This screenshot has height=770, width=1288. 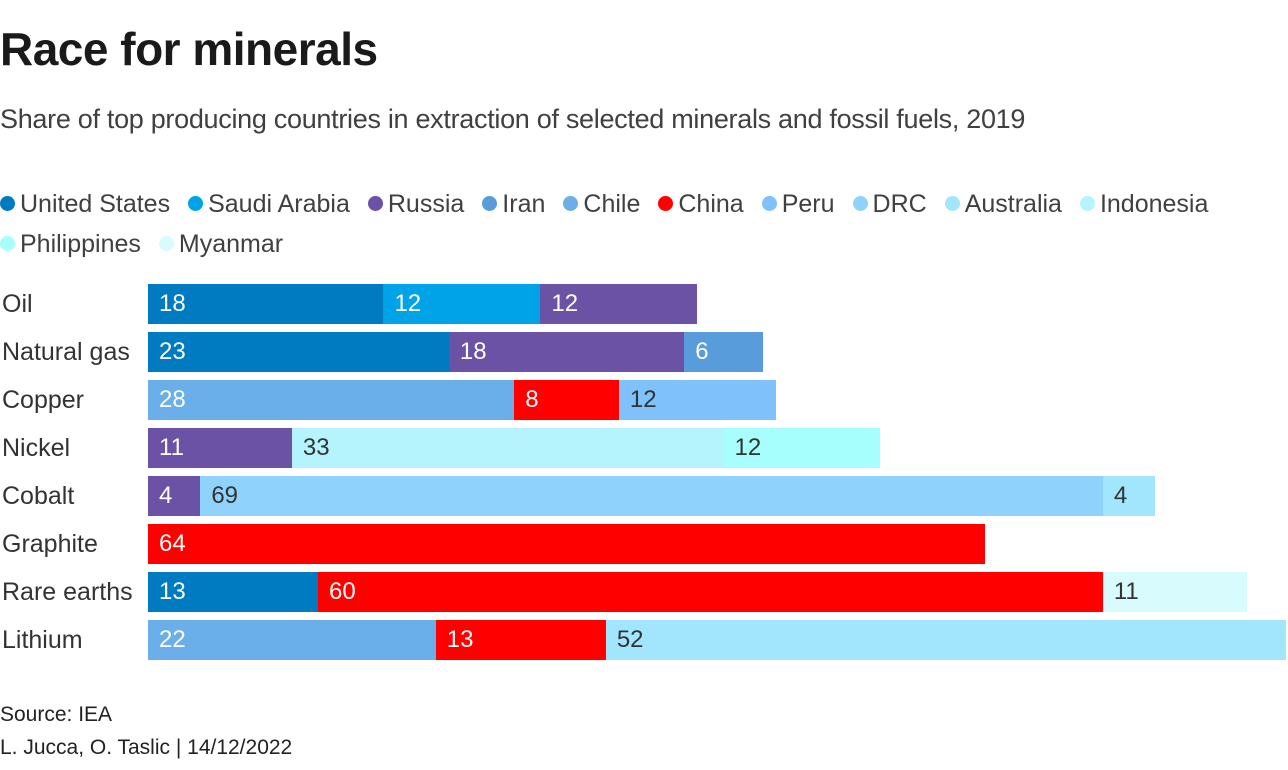 I want to click on category-label: Graphite, so click(x=50, y=544).